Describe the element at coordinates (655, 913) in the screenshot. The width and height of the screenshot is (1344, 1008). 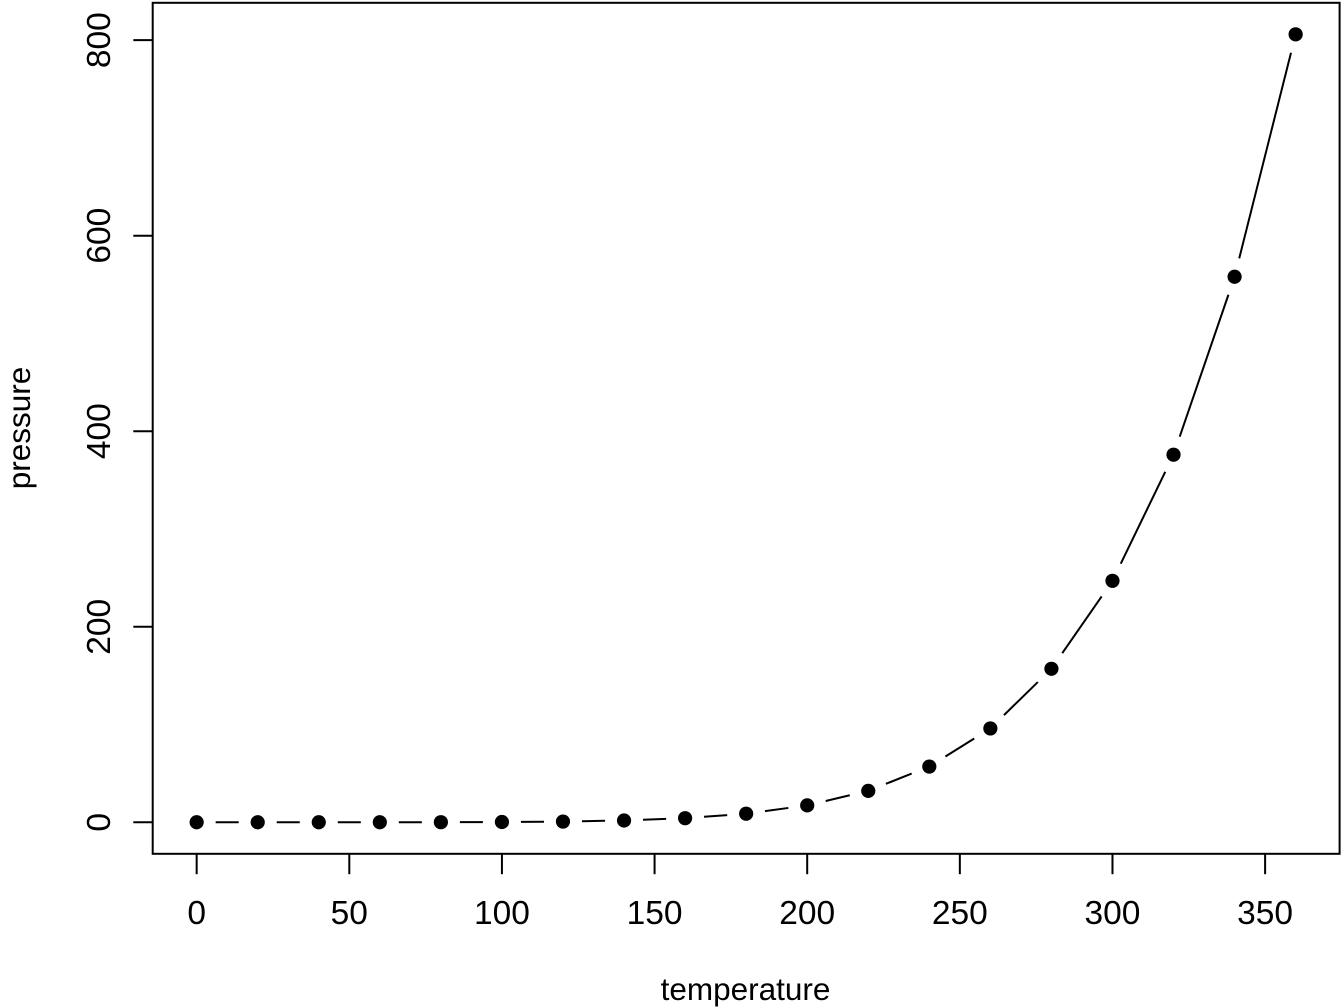
I see `svg-text: 150` at that location.